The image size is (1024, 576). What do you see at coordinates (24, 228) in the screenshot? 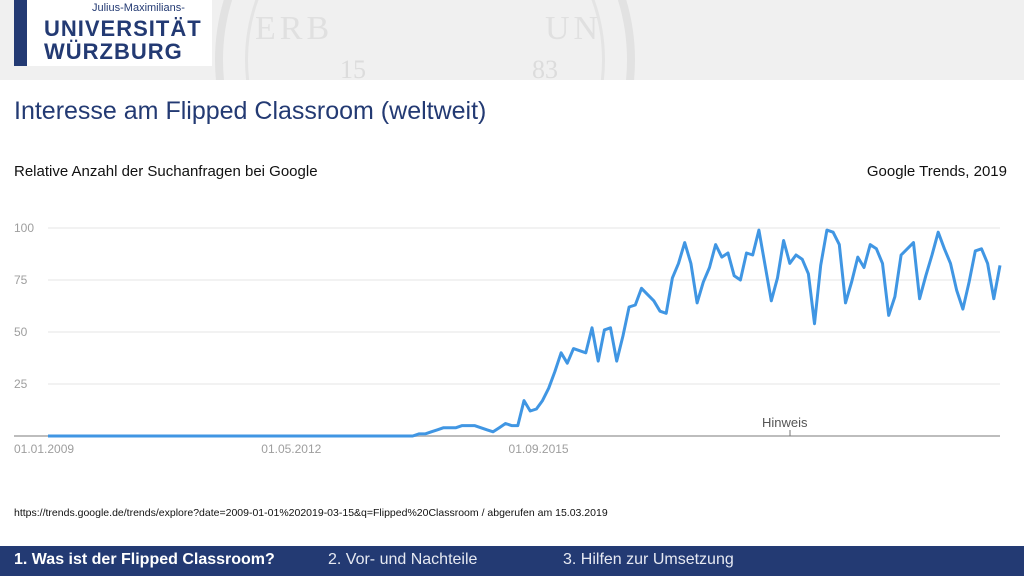
I see `y-tick-label: 100` at bounding box center [24, 228].